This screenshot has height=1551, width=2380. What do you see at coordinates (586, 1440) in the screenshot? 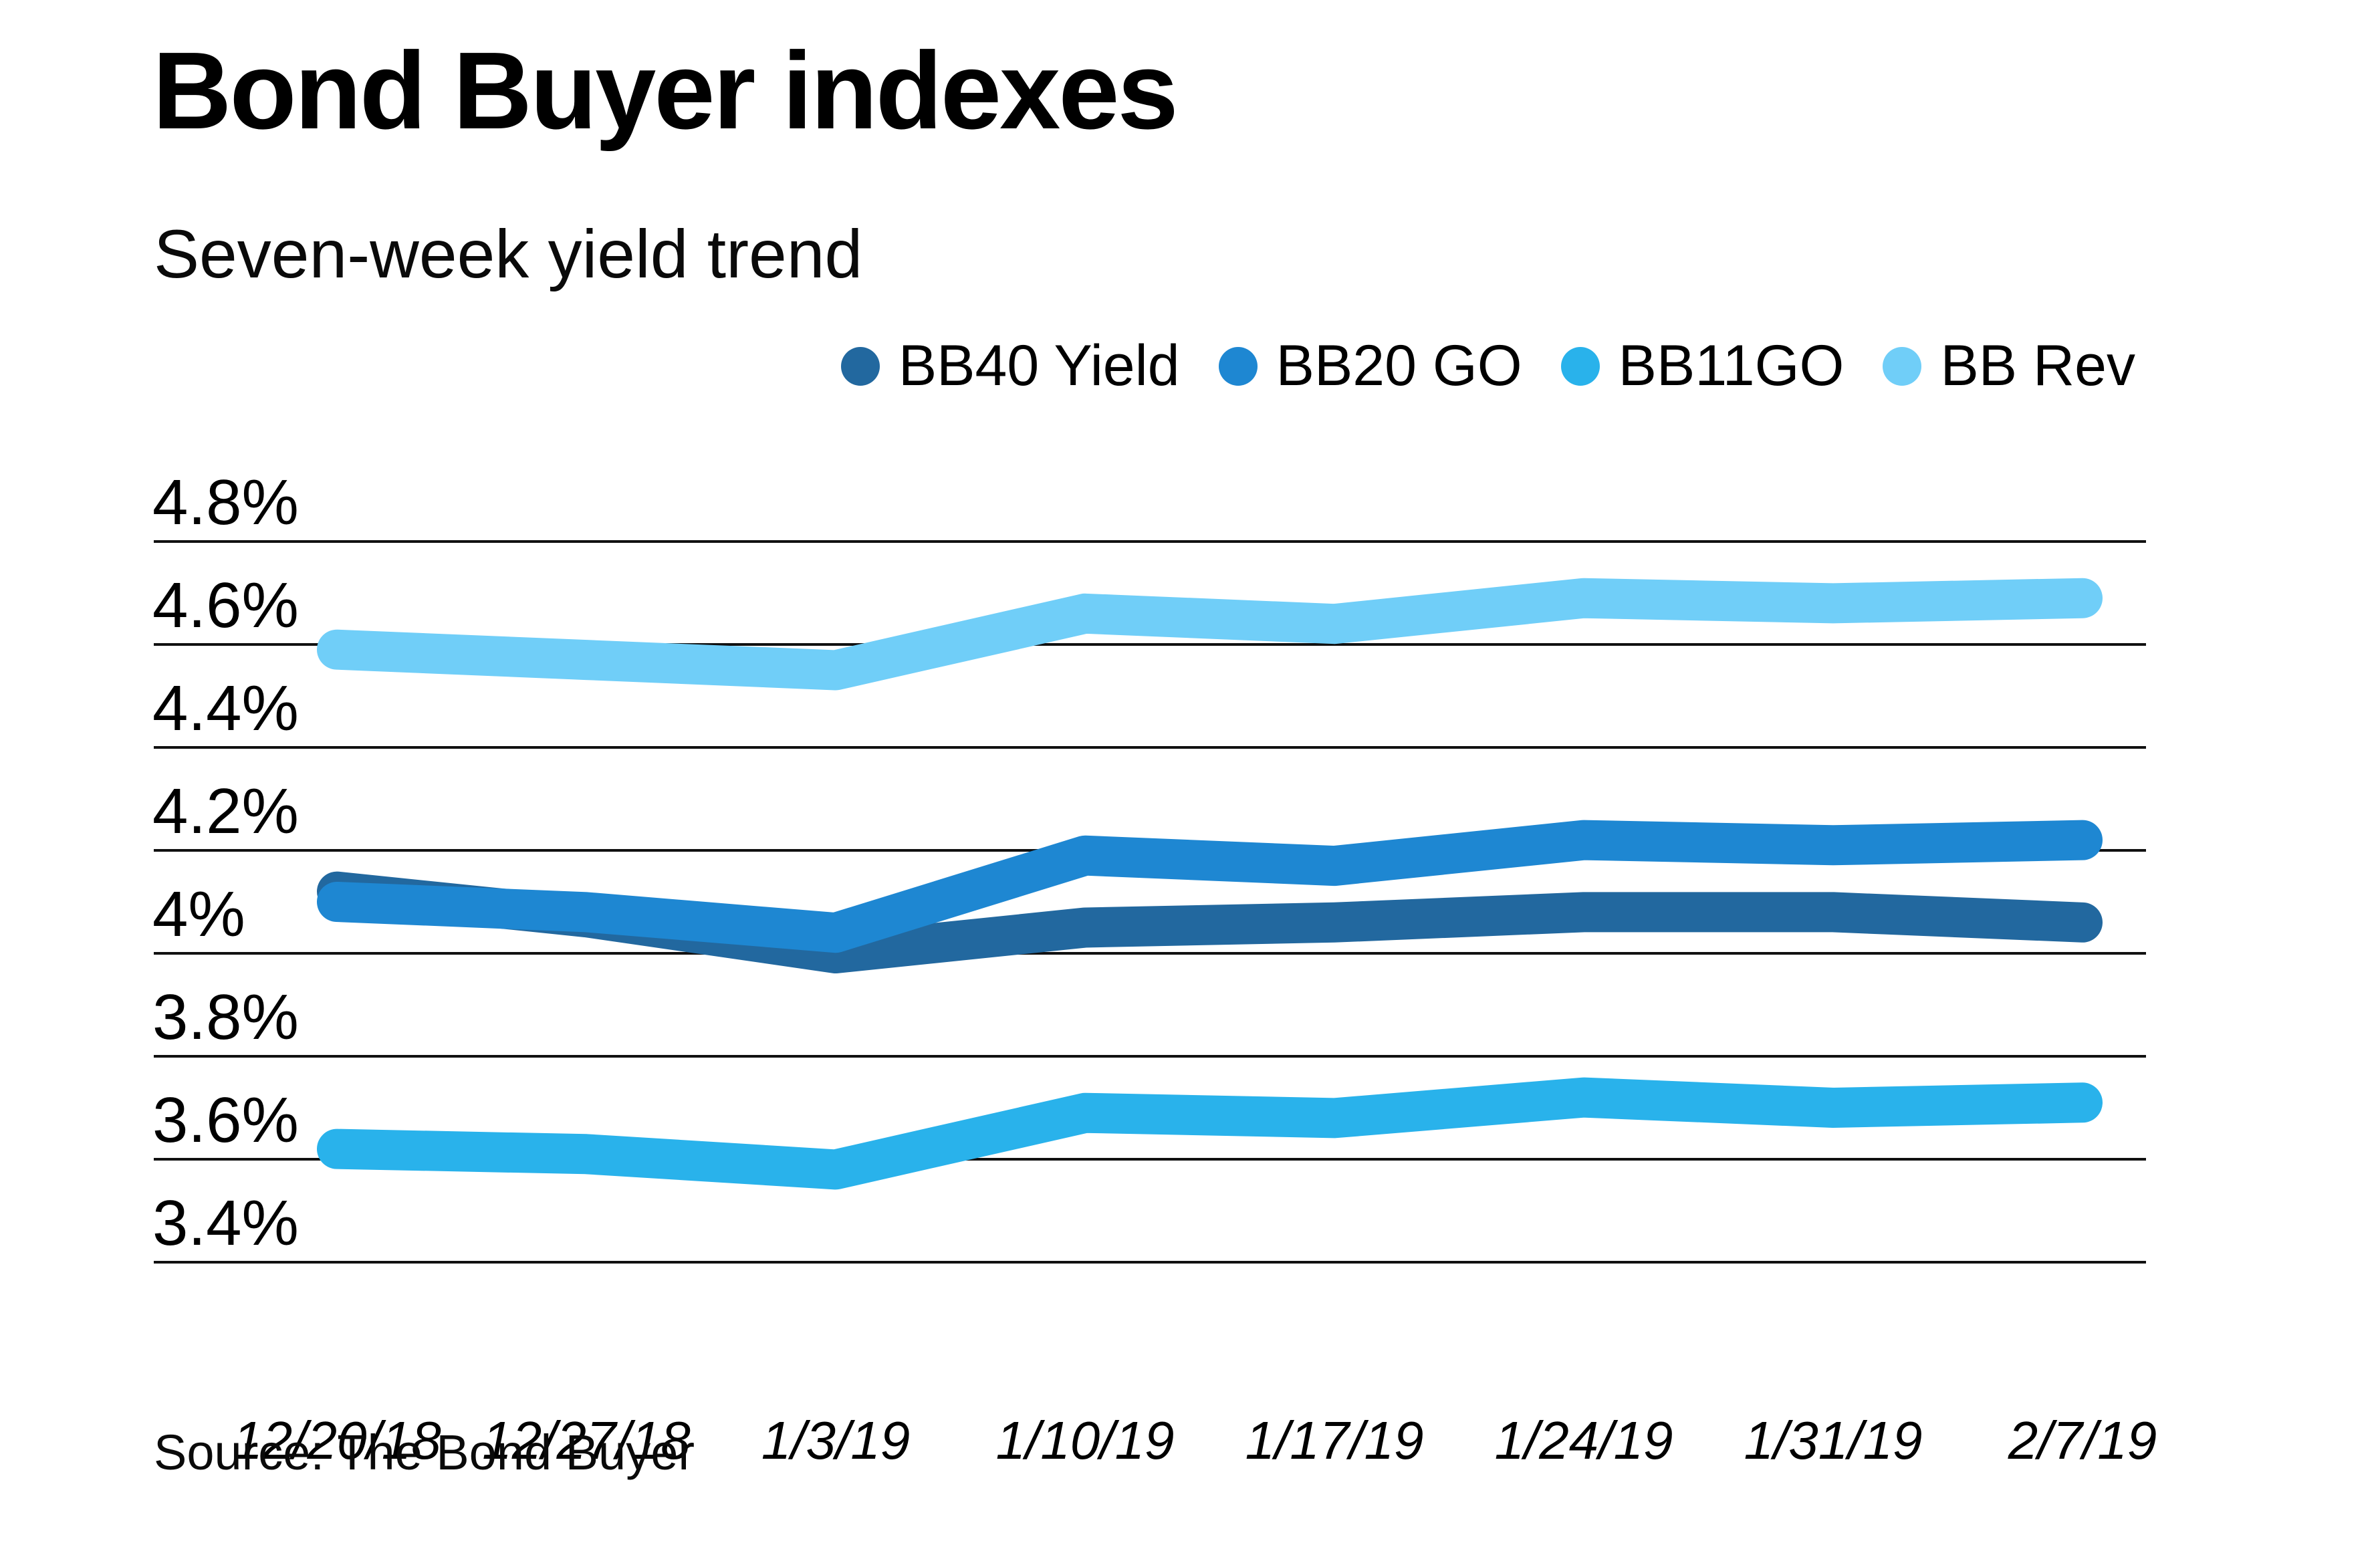
I see `x-axis-date-label: 12/27/18` at bounding box center [586, 1440].